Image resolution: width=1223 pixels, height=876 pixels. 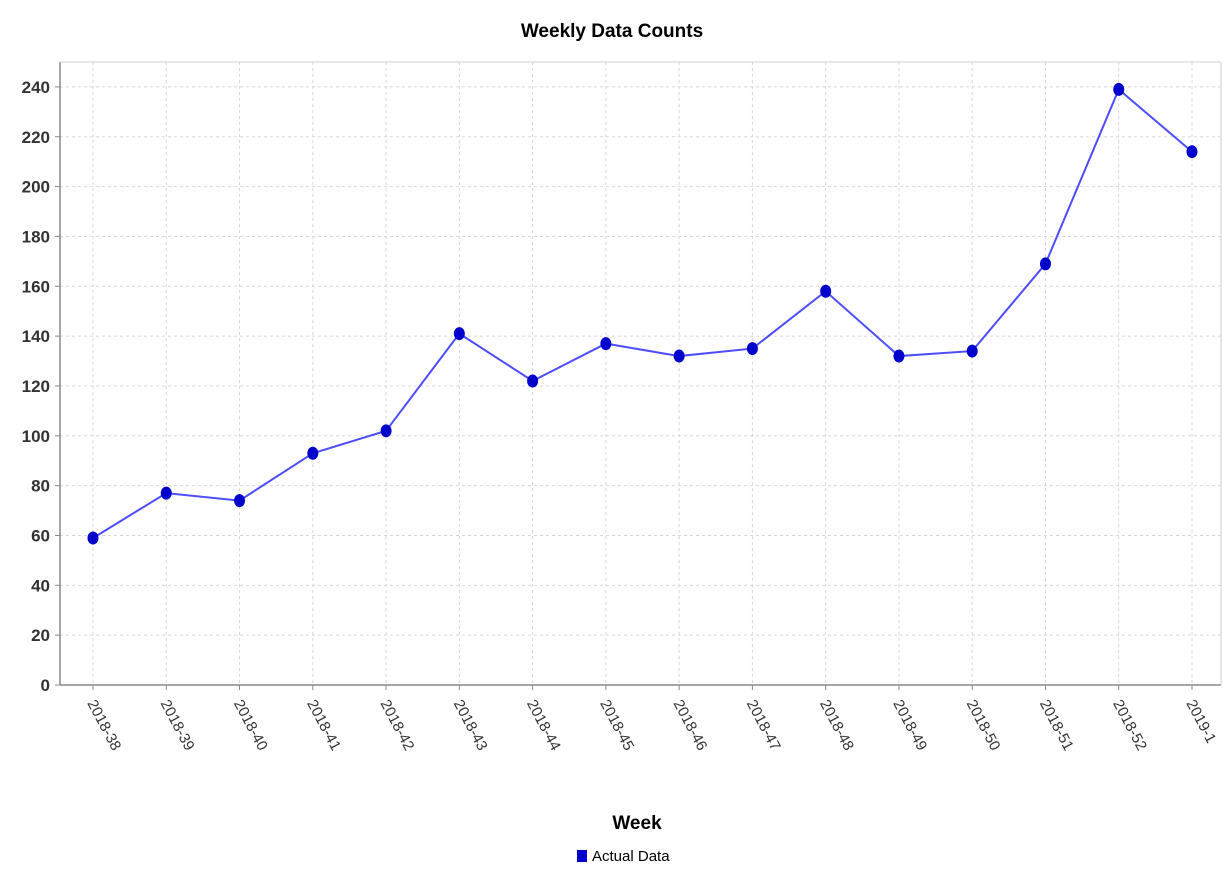 What do you see at coordinates (323, 725) in the screenshot?
I see `x-tick-label: 2018-41` at bounding box center [323, 725].